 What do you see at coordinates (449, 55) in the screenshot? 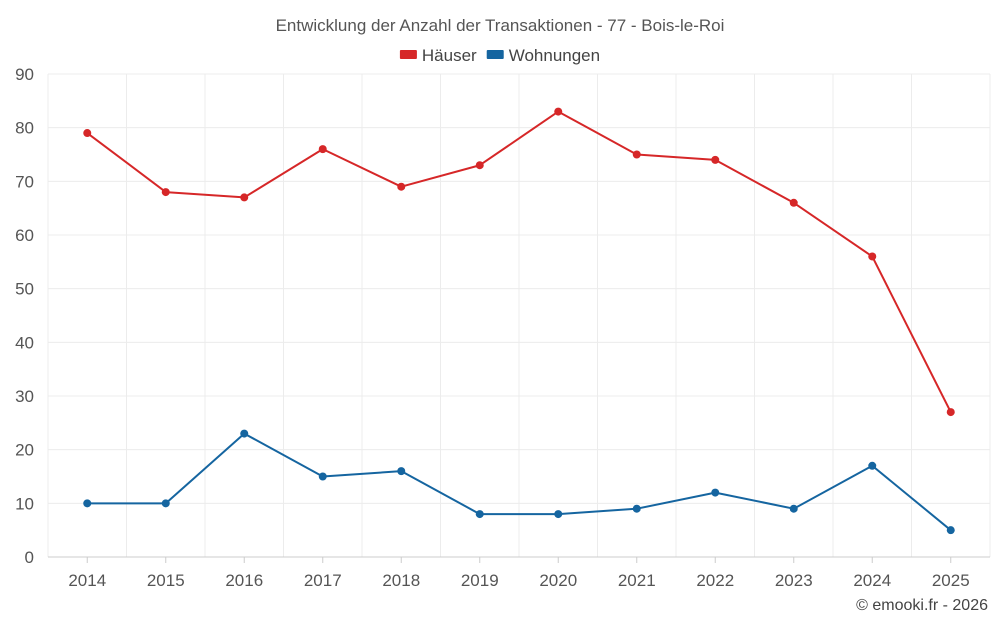
I see `legend-label-haeuser: Häuser` at bounding box center [449, 55].